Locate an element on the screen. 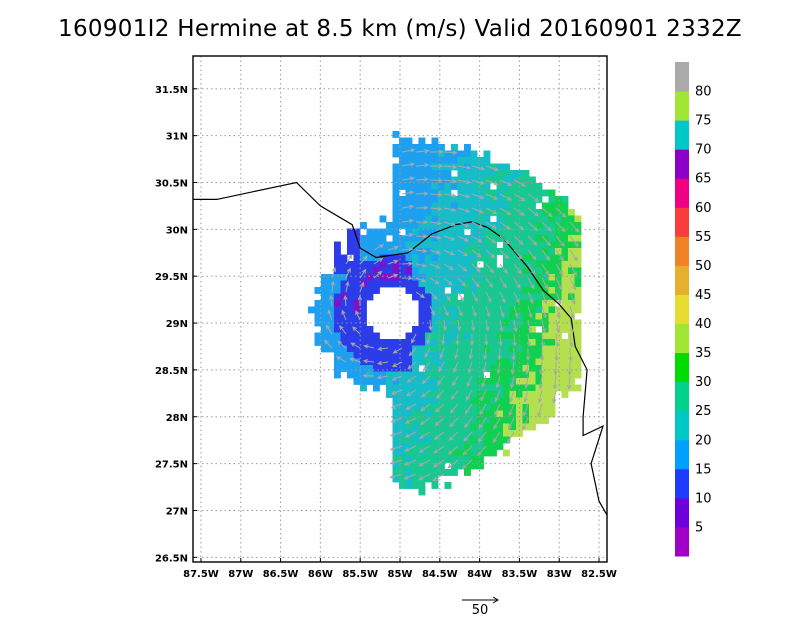 Image resolution: width=800 pixels, height=618 pixels. colorbar-swatch is located at coordinates (682, 396).